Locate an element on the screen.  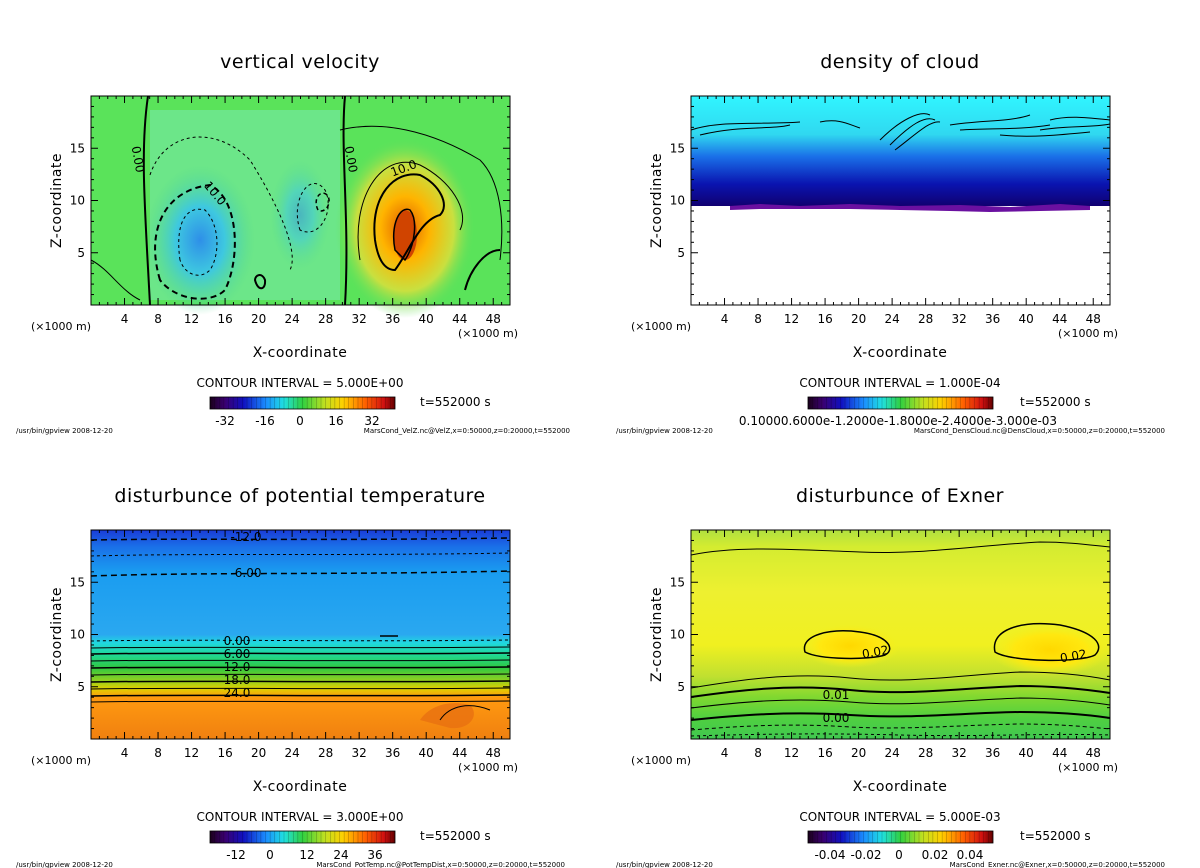
contour-label: 0.01 is located at coordinates (836, 695).